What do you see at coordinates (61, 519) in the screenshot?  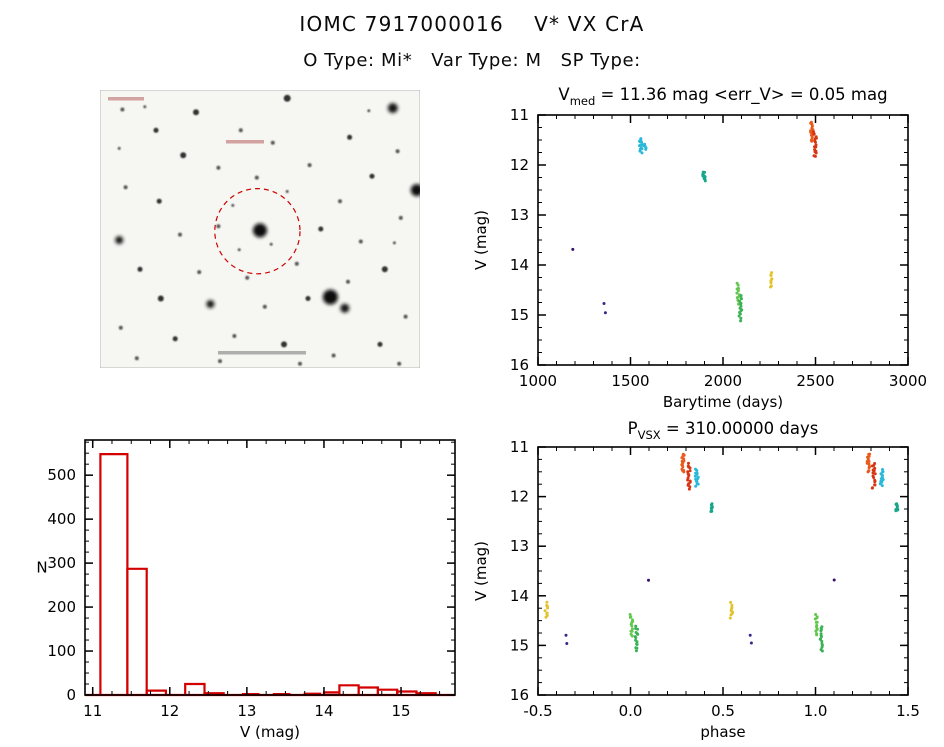 I see `svg-text: 400` at bounding box center [61, 519].